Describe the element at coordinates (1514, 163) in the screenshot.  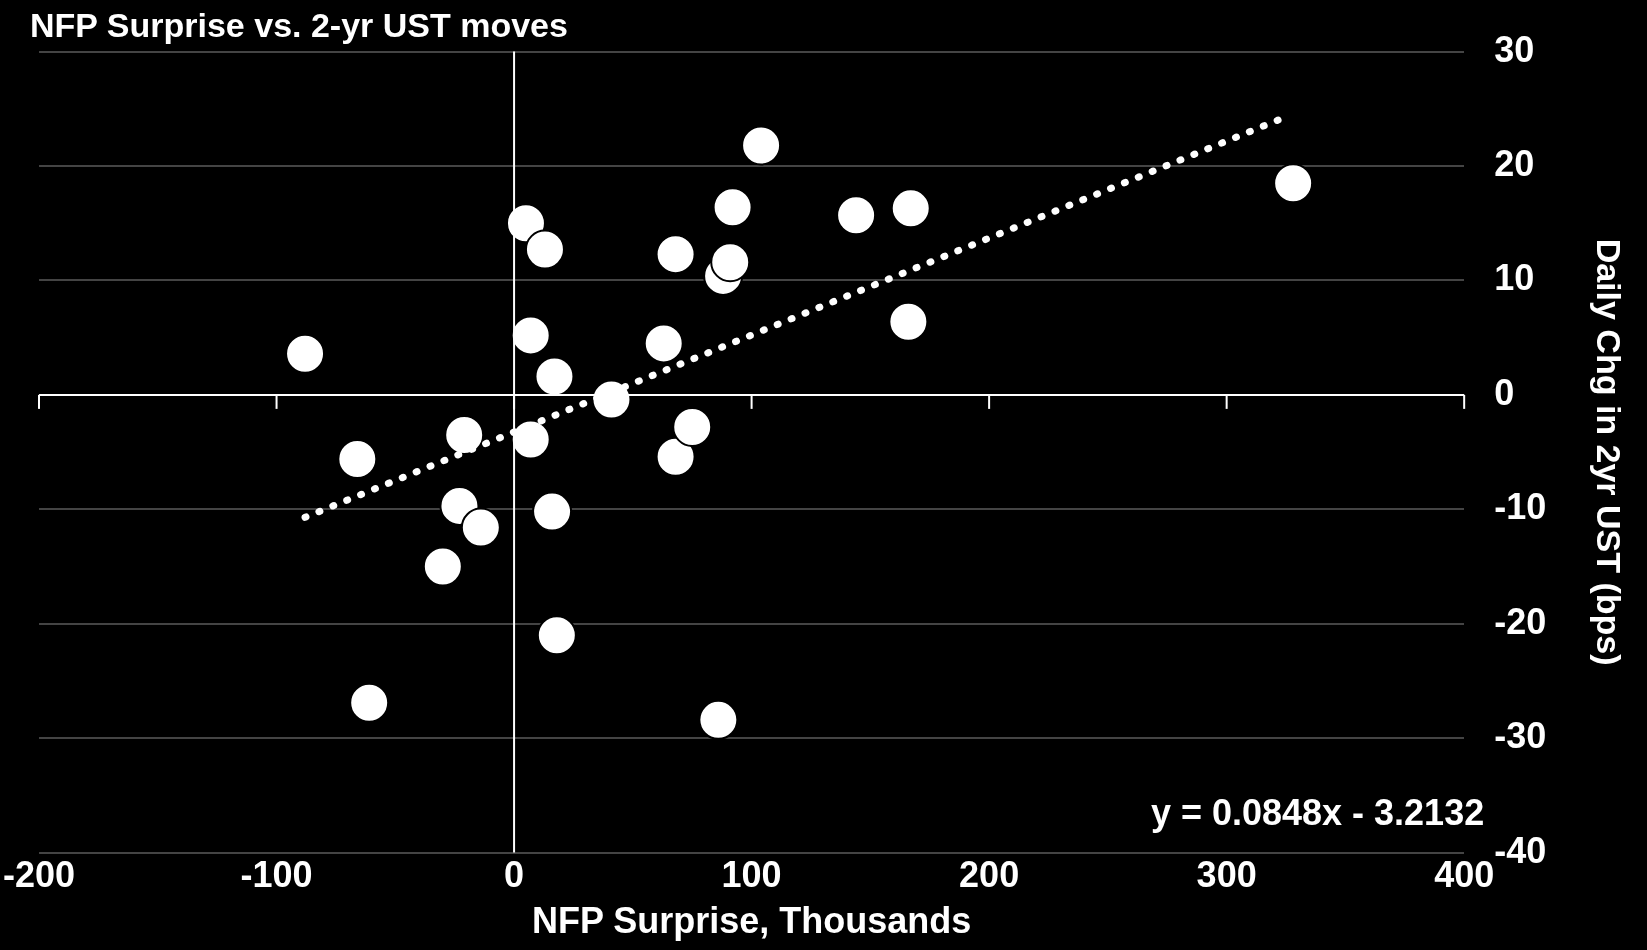
I see `y-tick-label: 20` at that location.